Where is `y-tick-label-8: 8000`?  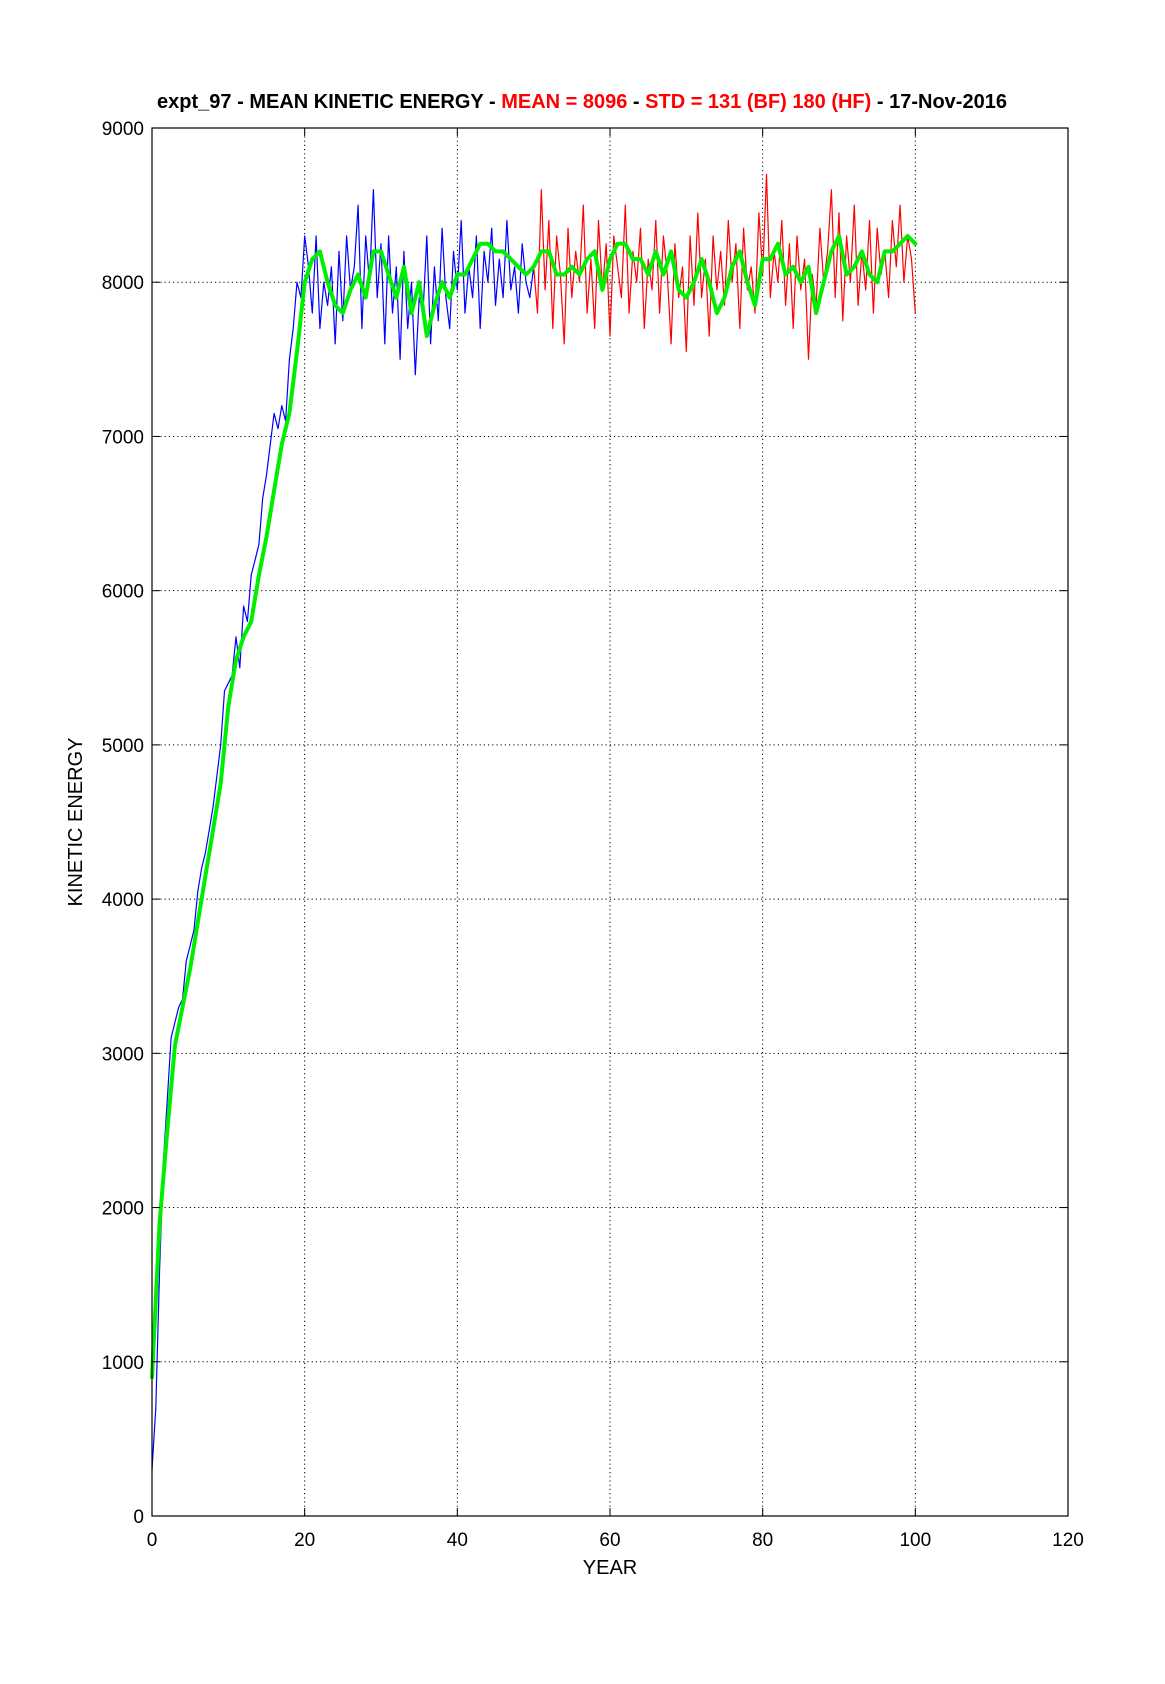
y-tick-label-8: 8000 is located at coordinates (123, 283).